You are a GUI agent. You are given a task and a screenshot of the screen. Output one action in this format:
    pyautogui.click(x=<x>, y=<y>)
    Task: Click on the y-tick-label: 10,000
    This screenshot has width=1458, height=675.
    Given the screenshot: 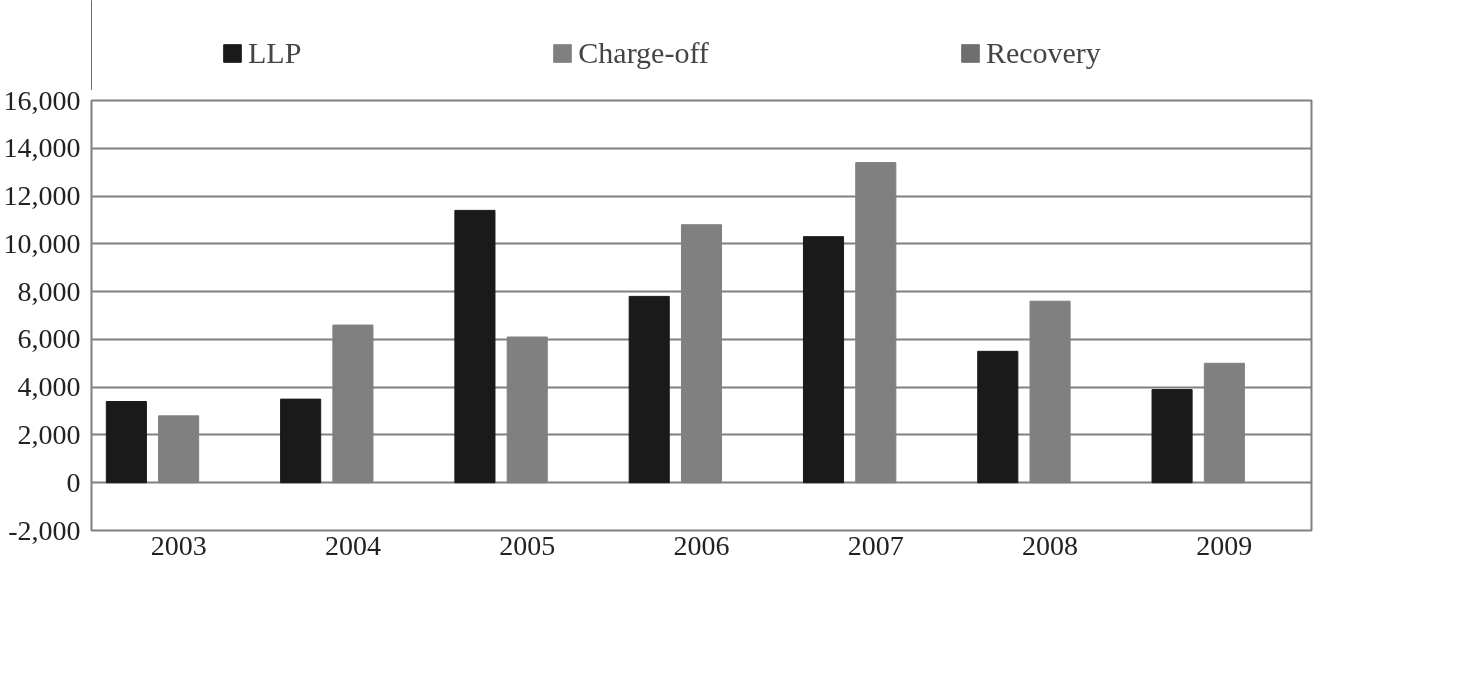 What is the action you would take?
    pyautogui.click(x=42, y=243)
    